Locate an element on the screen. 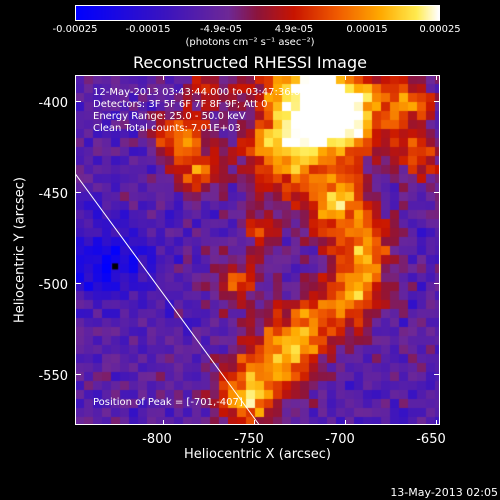 This screenshot has width=500, height=500. annotation-detectors: Detectors: 3F 5F 6F 7F 8F 9F; Att 0 is located at coordinates (180, 104).